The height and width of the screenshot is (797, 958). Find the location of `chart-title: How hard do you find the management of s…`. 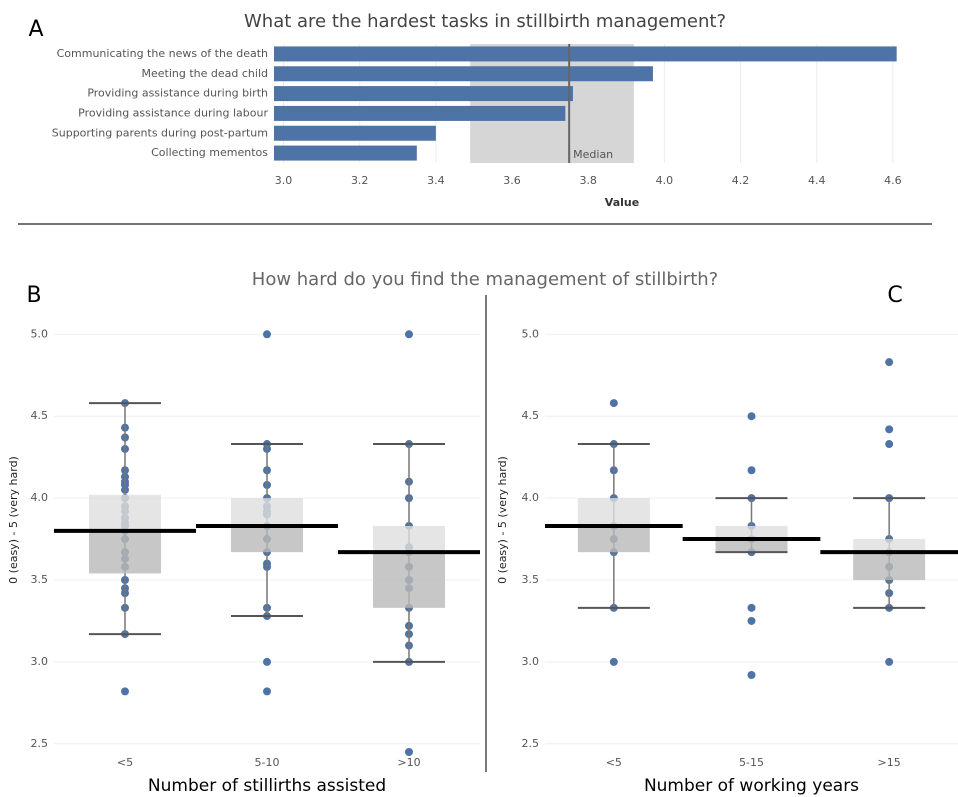

chart-title: How hard do you find the management of s… is located at coordinates (485, 279).